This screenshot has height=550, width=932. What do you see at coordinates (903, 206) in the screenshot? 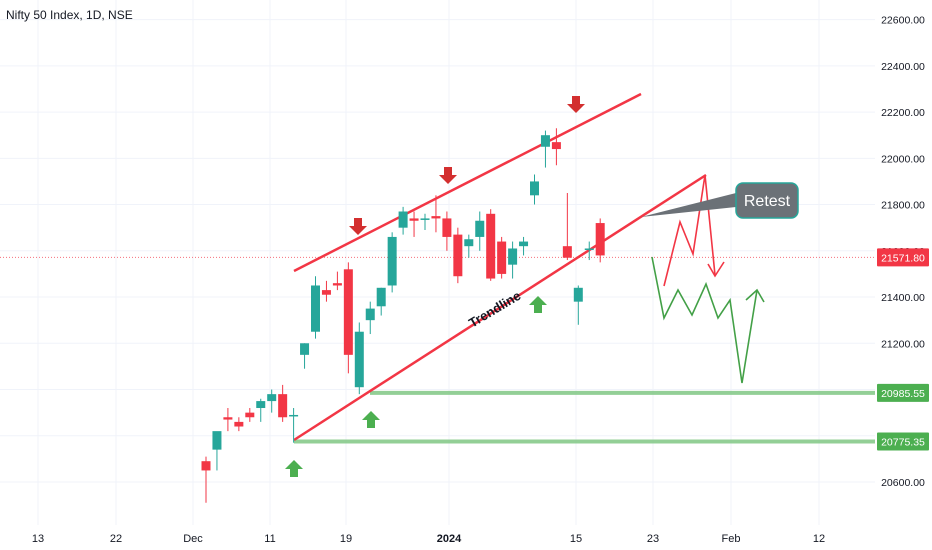
I see `price-tick-label: 21800.00` at bounding box center [903, 206].